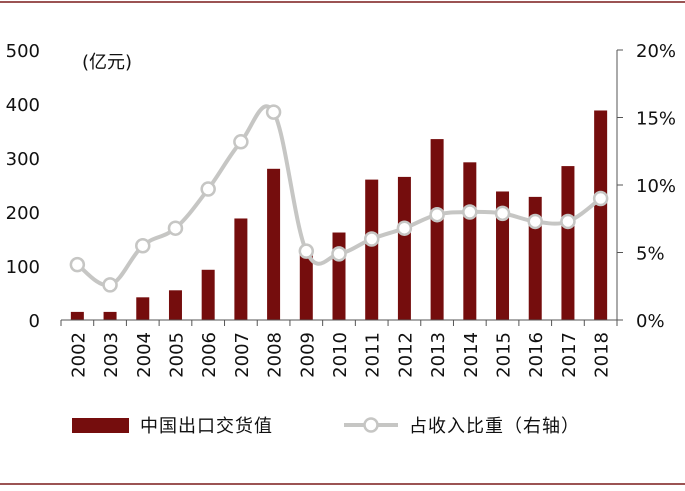  What do you see at coordinates (650, 321) in the screenshot?
I see `right-axis-tick-label: 0%` at bounding box center [650, 321].